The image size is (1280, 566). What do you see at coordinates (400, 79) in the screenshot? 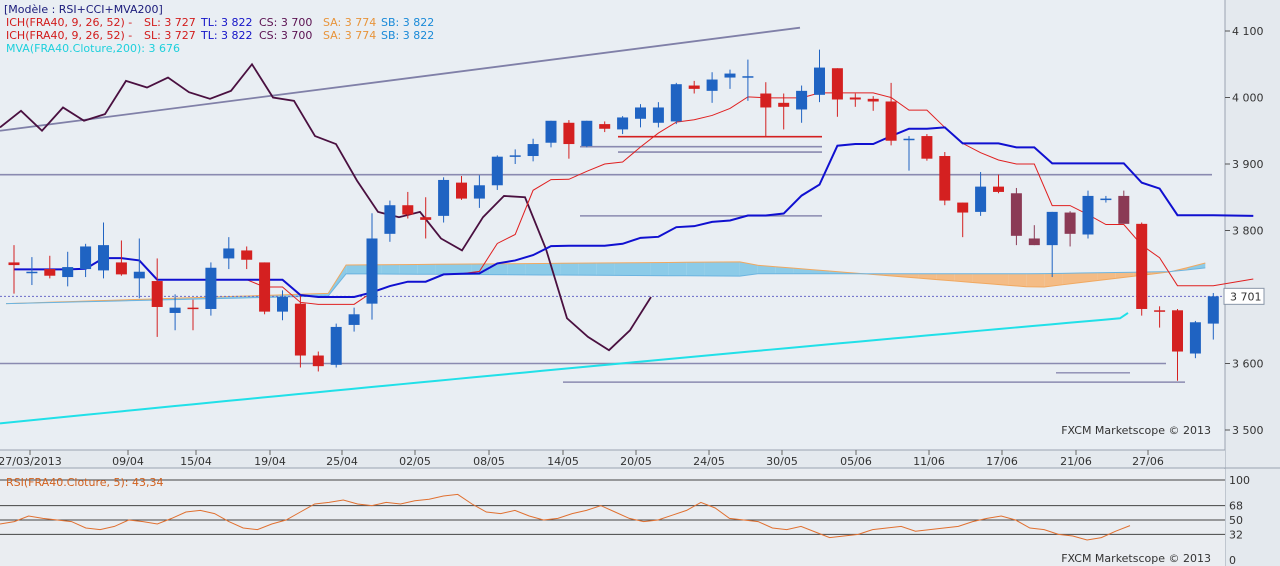
I see `trend-line-segment` at bounding box center [400, 79].